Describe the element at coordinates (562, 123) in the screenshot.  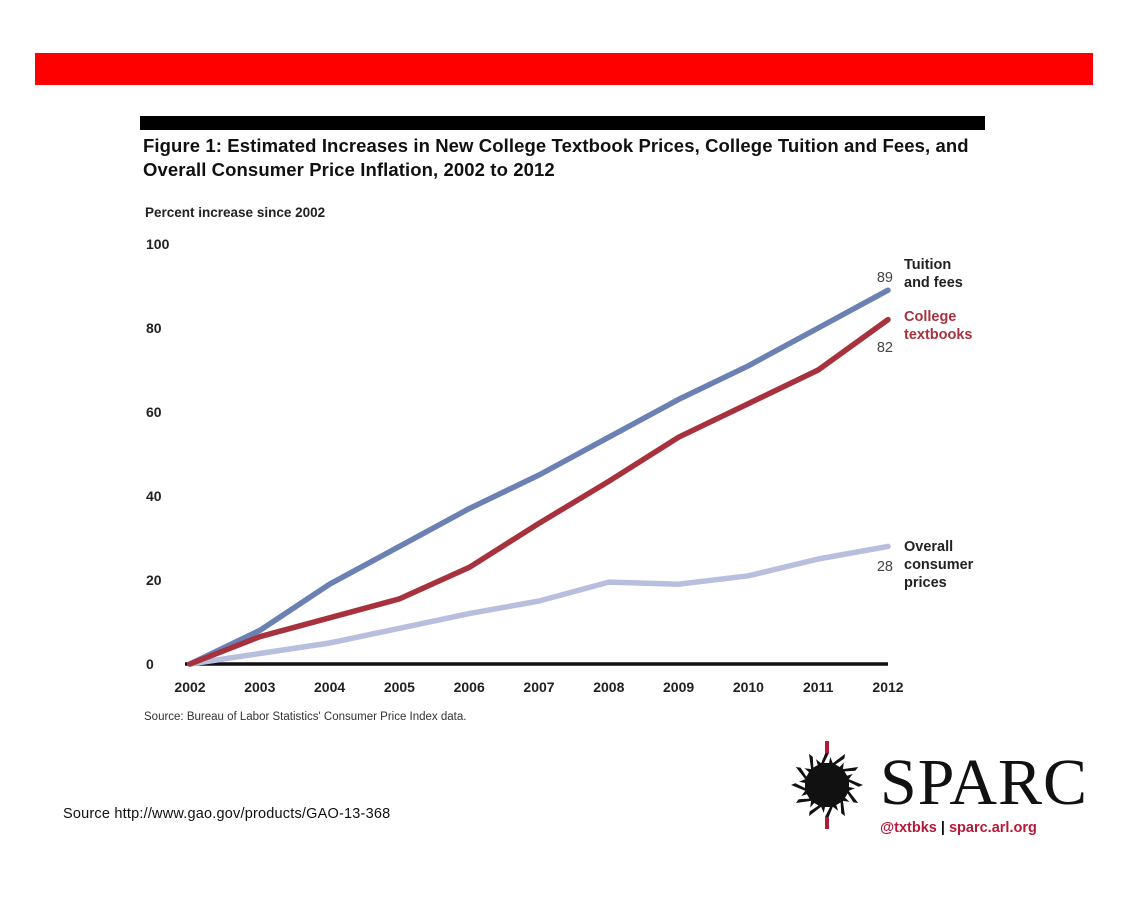
I see `figure-header-rule` at that location.